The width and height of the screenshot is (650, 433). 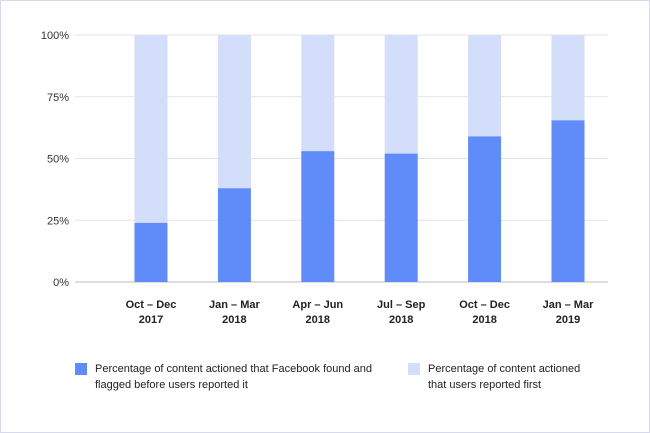 What do you see at coordinates (401, 312) in the screenshot?
I see `x-tick-label: Jul – Sep 2018` at bounding box center [401, 312].